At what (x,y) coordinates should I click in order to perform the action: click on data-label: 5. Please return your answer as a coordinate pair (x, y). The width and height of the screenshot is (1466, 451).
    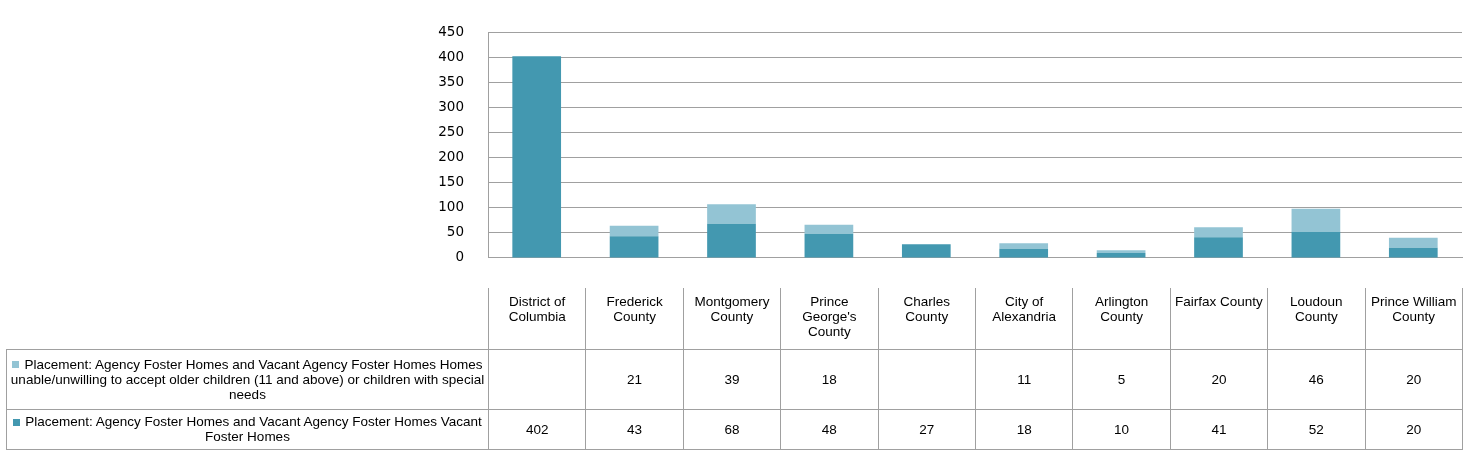
    Looking at the image, I should click on (1121, 379).